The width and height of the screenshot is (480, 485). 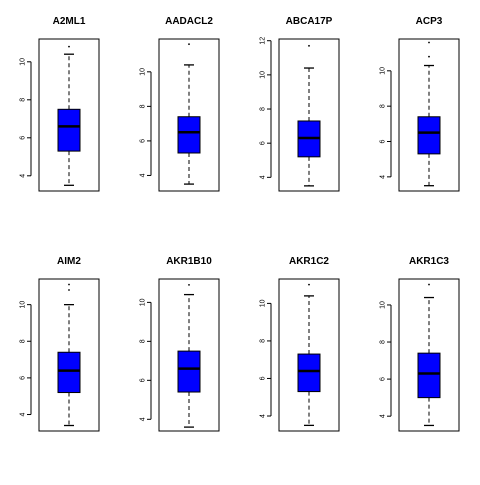 I want to click on boxplot-panel: ACP3 4 6 8 10, so click(x=420, y=104).